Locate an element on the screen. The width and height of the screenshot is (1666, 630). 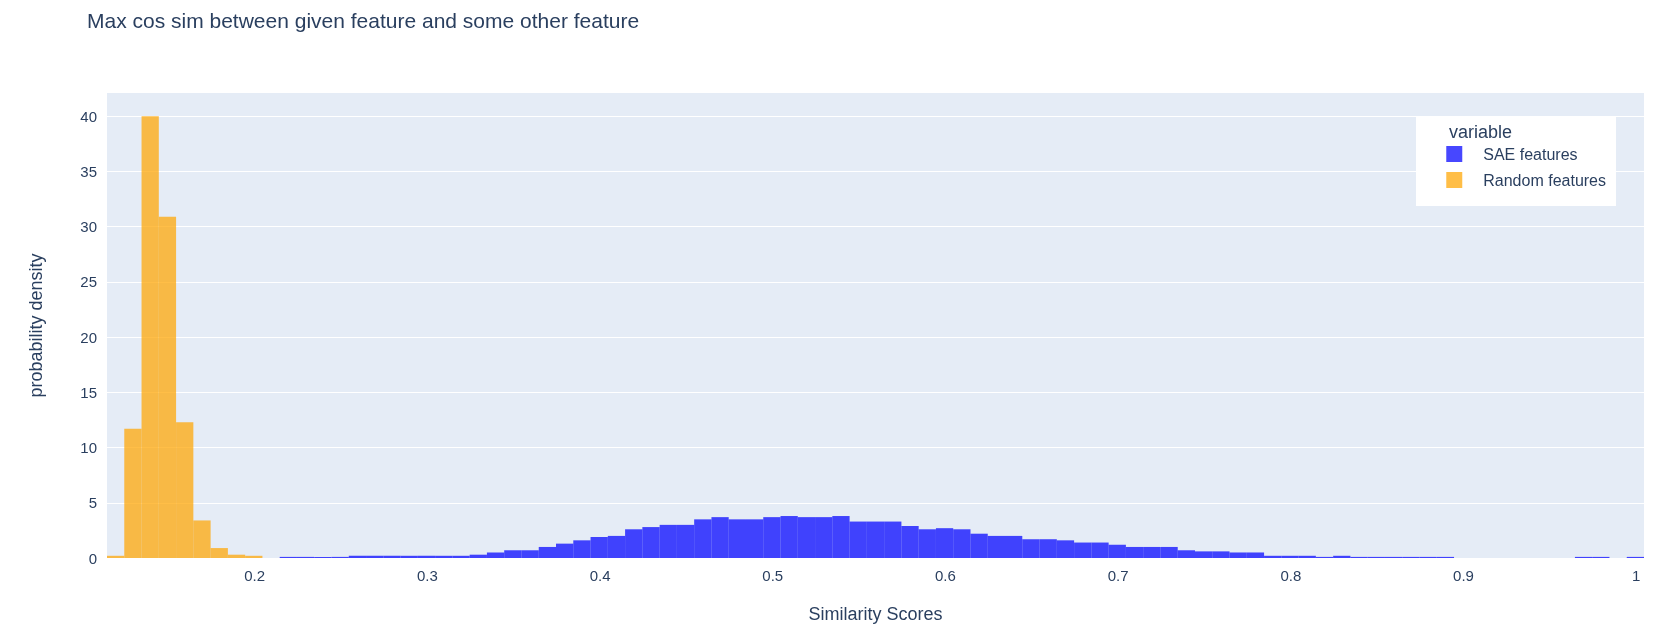
x-tick-label: 0.4 is located at coordinates (600, 575).